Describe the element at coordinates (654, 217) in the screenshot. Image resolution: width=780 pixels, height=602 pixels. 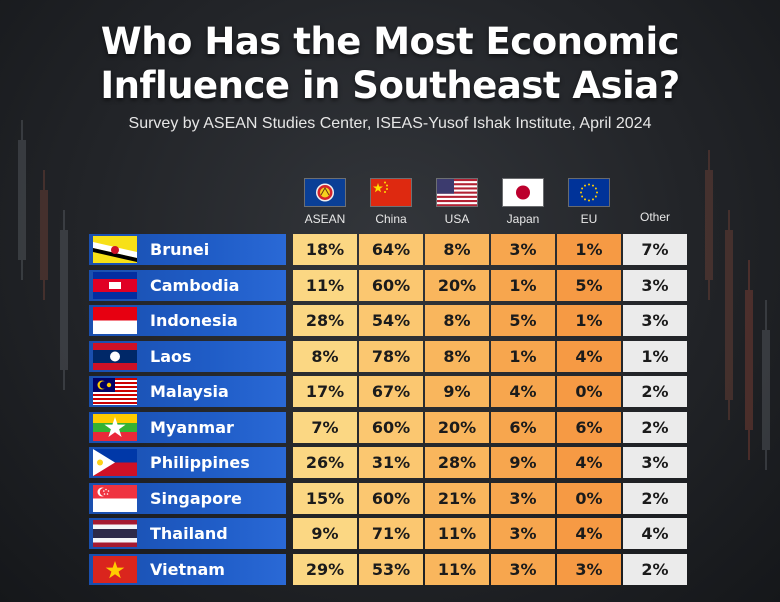
I see `column-header-label: Other` at that location.